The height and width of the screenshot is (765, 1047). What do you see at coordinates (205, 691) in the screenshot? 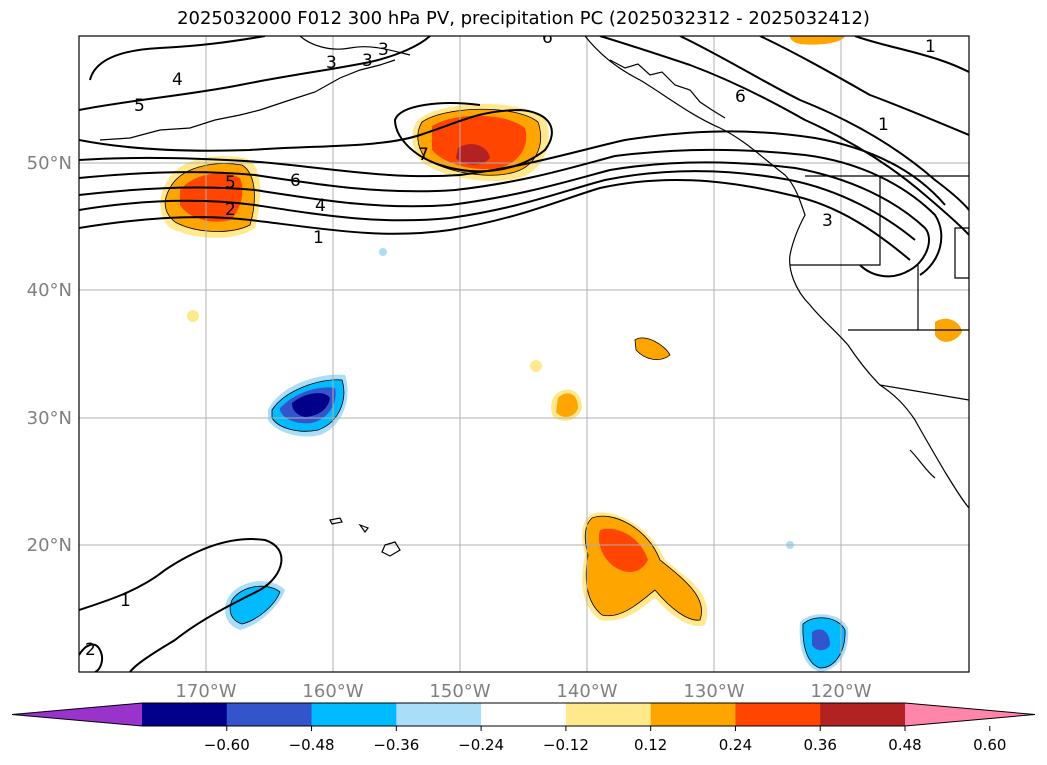
I see `lon-label-170w: 170°W` at bounding box center [205, 691].